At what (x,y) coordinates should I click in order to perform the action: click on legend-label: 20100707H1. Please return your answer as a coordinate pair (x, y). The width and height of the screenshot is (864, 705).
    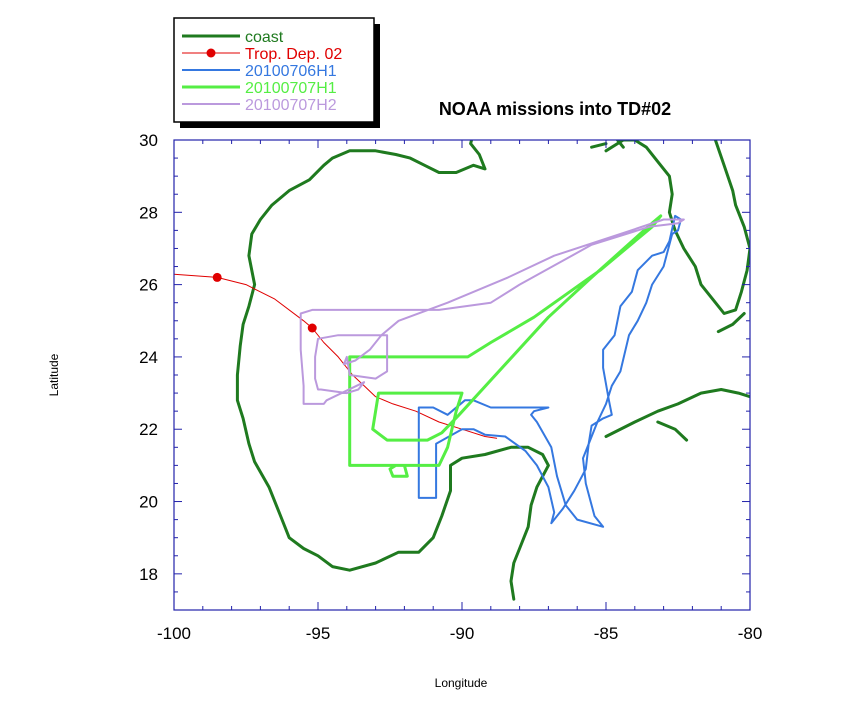
    Looking at the image, I should click on (291, 88).